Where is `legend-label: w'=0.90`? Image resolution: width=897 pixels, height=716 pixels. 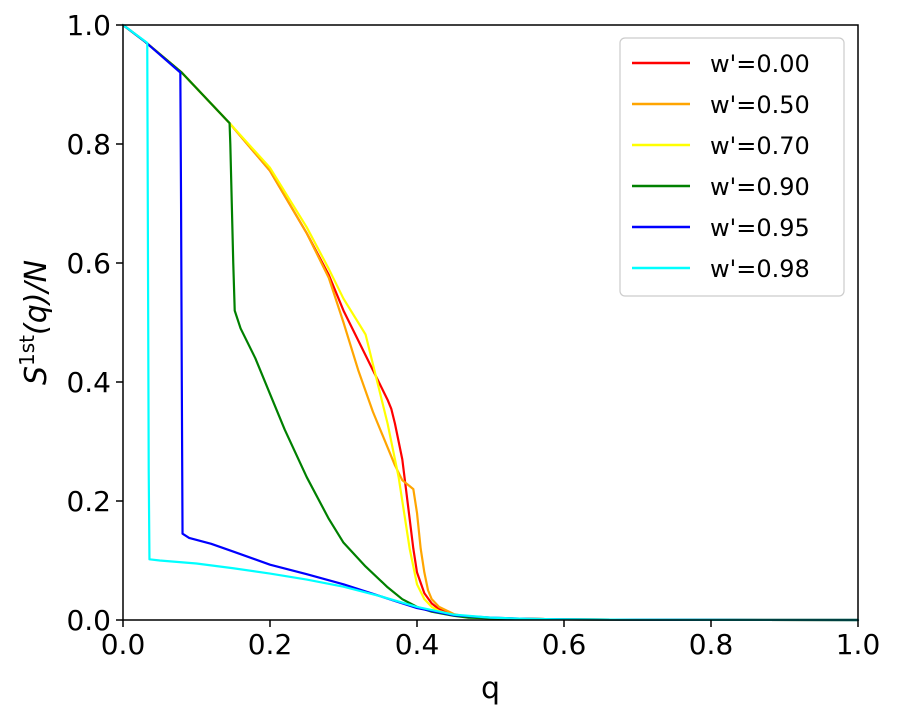
legend-label: w'=0.90 is located at coordinates (760, 187).